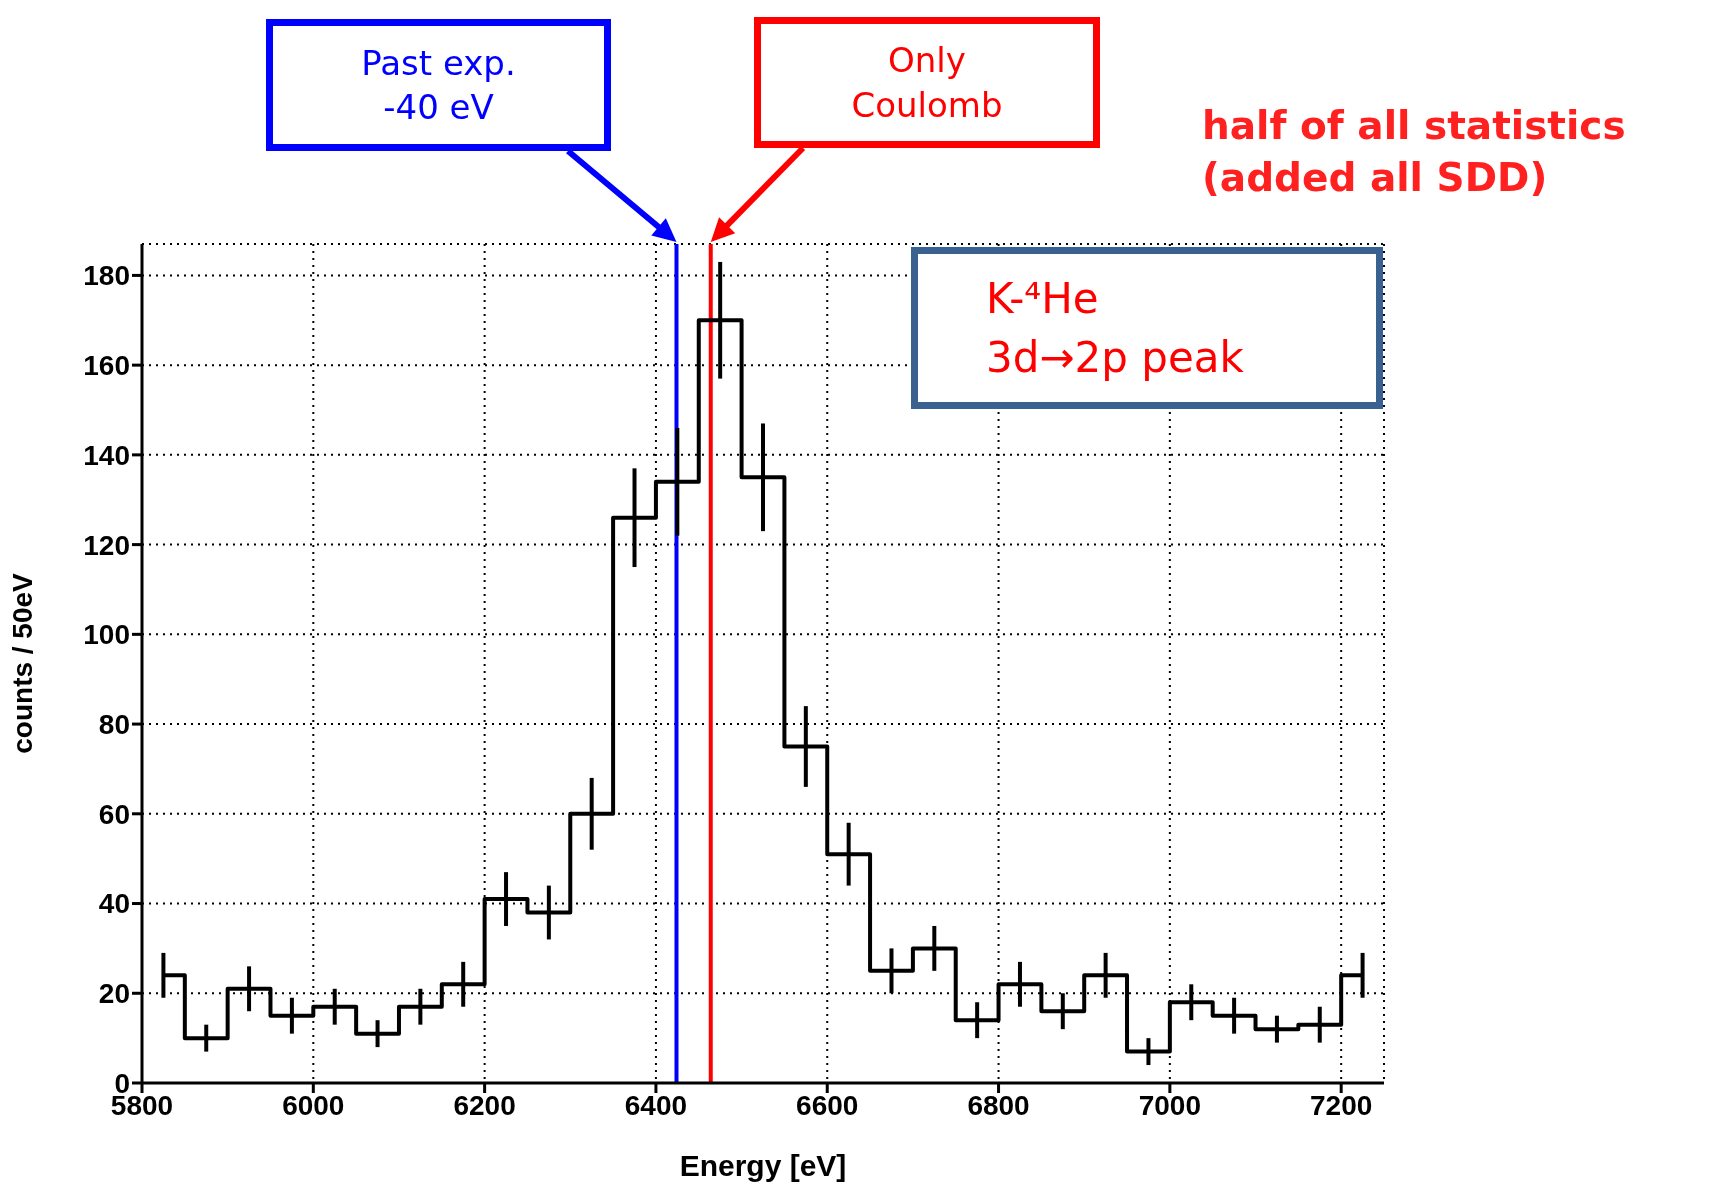  What do you see at coordinates (484, 1105) in the screenshot?
I see `x-tick-label: 6200` at bounding box center [484, 1105].